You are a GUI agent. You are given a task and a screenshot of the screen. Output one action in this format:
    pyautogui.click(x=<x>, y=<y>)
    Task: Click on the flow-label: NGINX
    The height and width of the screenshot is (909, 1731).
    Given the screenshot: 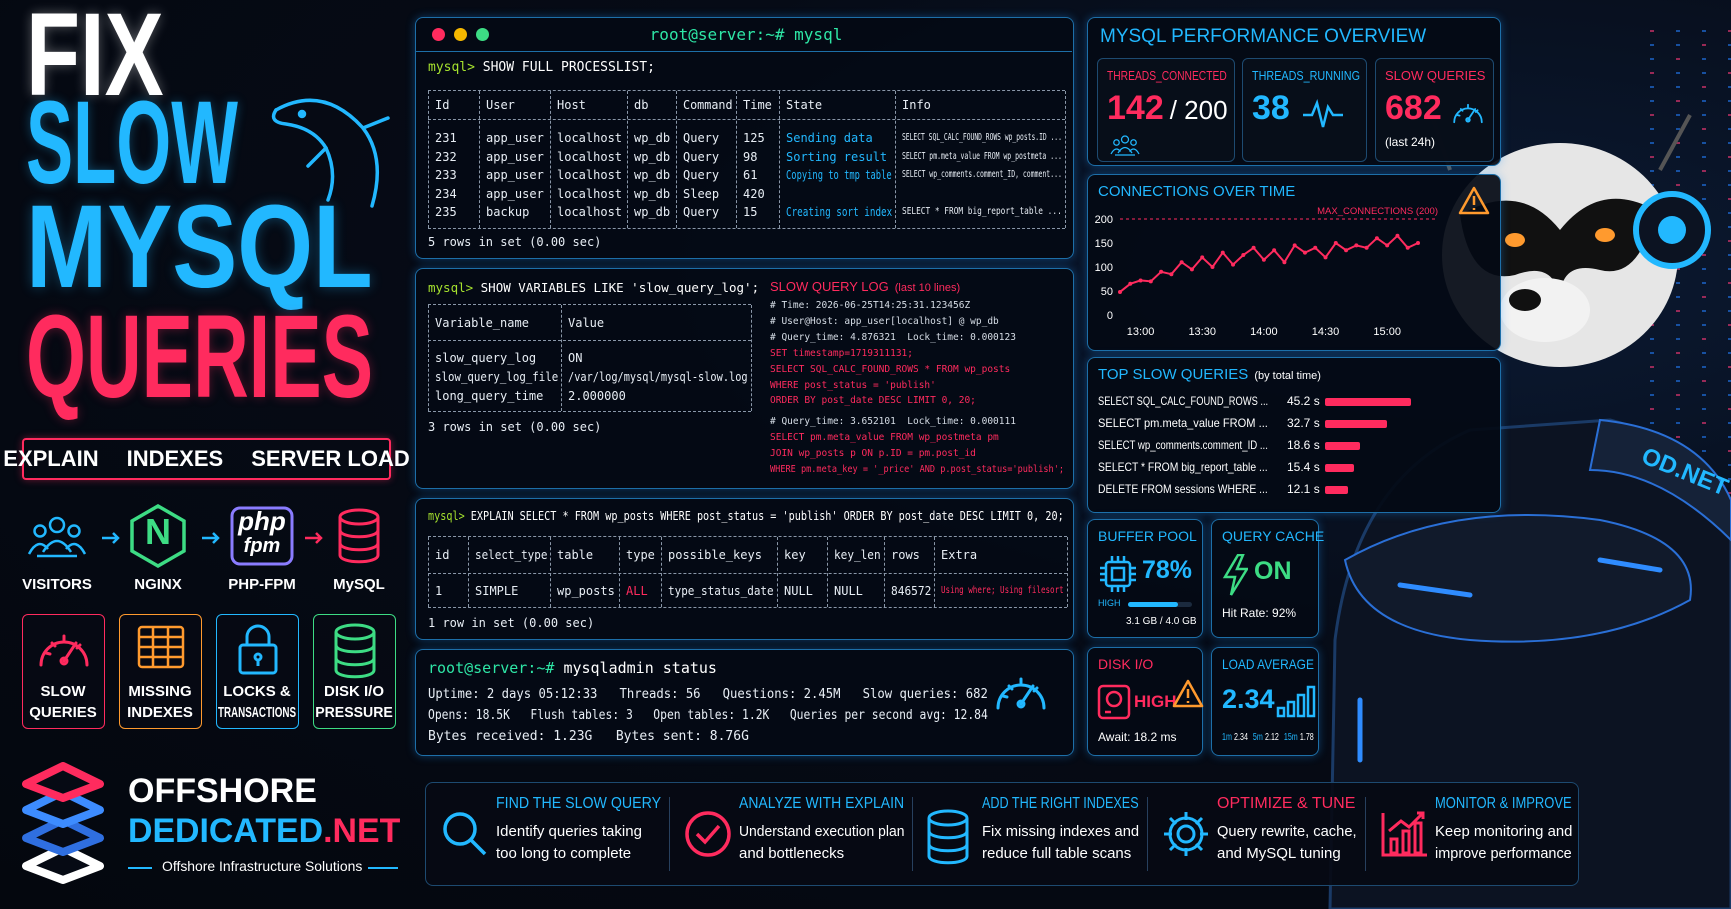 What is the action you would take?
    pyautogui.click(x=158, y=584)
    